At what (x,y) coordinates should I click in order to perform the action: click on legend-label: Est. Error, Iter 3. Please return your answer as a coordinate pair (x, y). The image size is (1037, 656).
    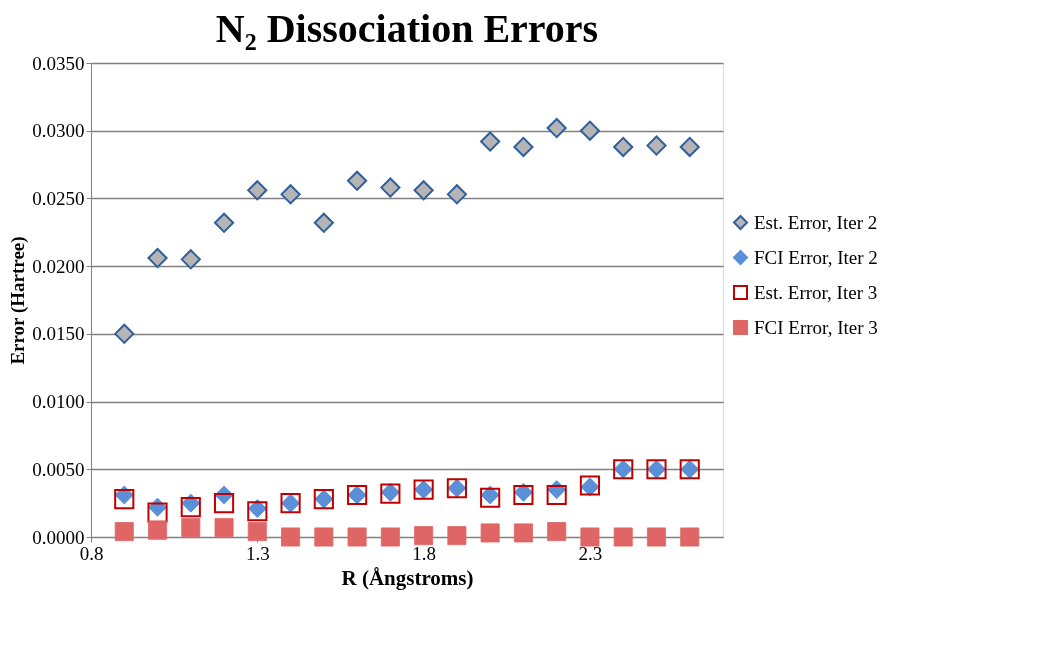
    Looking at the image, I should click on (816, 292).